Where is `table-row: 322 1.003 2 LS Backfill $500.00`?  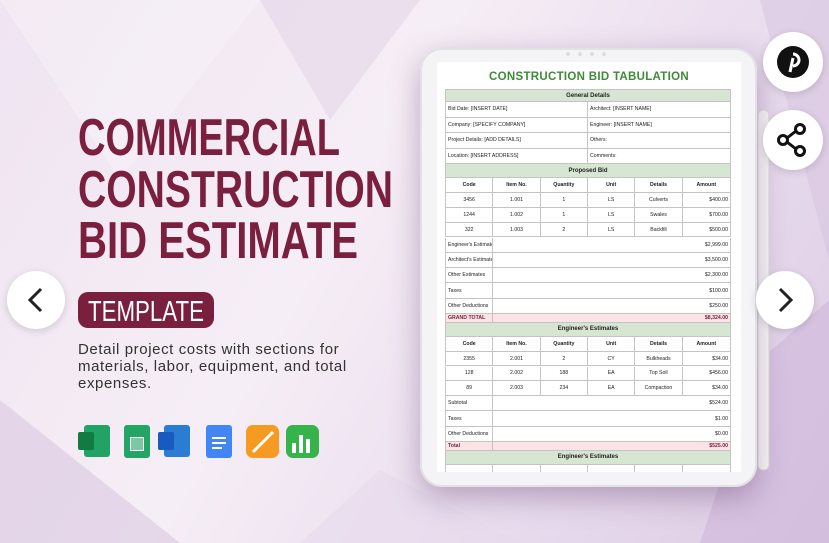 table-row: 322 1.003 2 LS Backfill $500.00 is located at coordinates (588, 230).